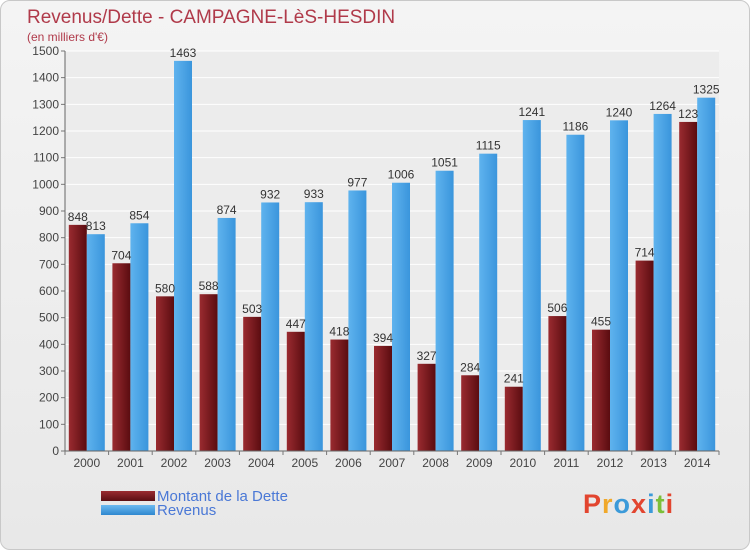 This screenshot has width=750, height=550. Describe the element at coordinates (619, 112) in the screenshot. I see `revenue-value-label: 1240` at that location.